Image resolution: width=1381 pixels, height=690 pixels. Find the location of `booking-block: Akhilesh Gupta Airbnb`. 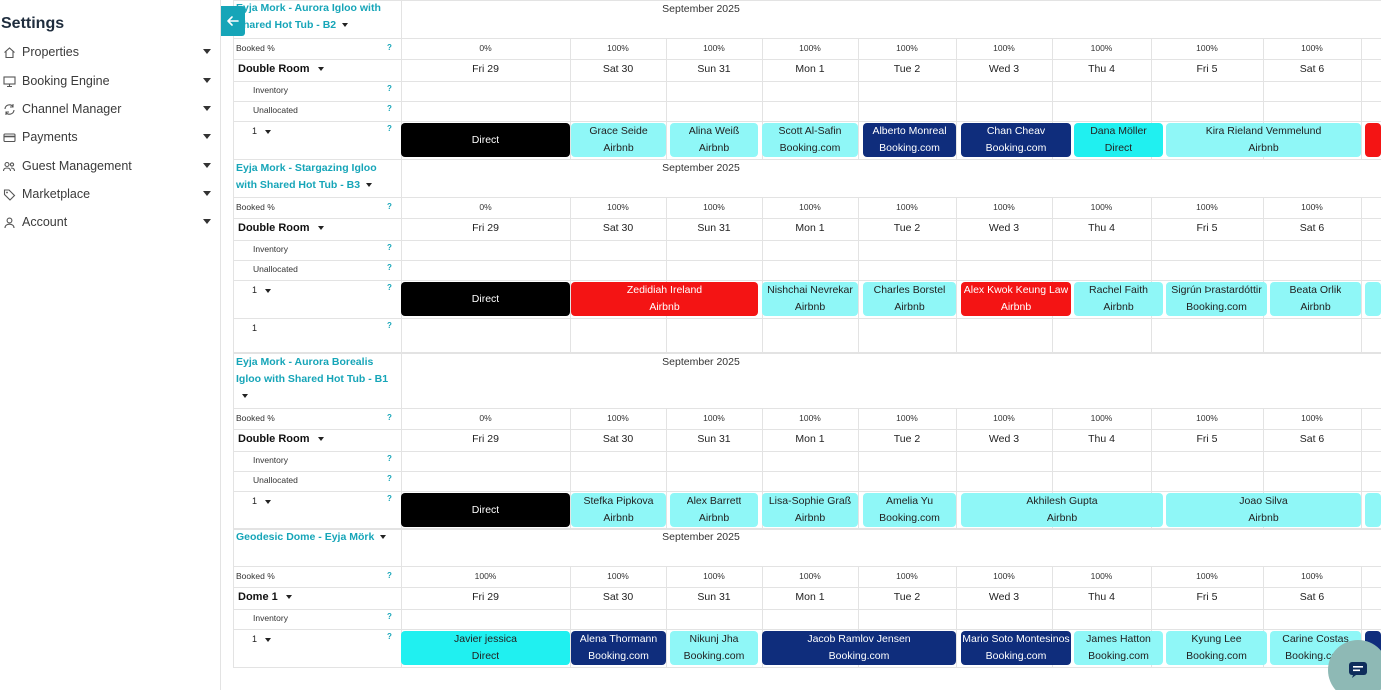

booking-block: Akhilesh Gupta Airbnb is located at coordinates (1062, 510).